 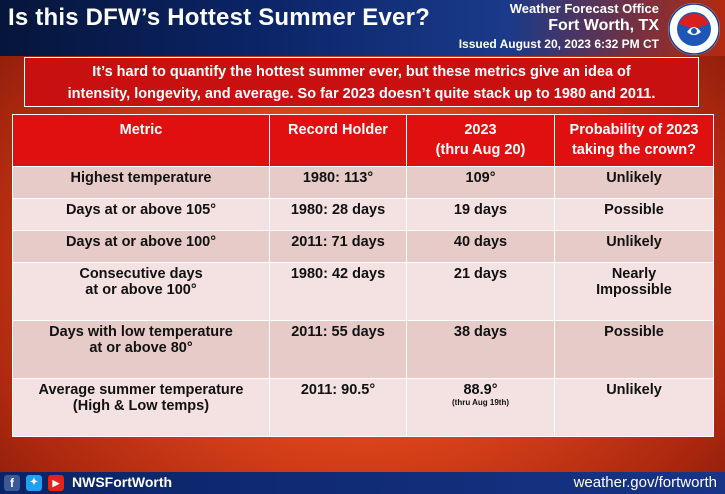 What do you see at coordinates (338, 214) in the screenshot?
I see `holder-cell: 1980: 28 days` at bounding box center [338, 214].